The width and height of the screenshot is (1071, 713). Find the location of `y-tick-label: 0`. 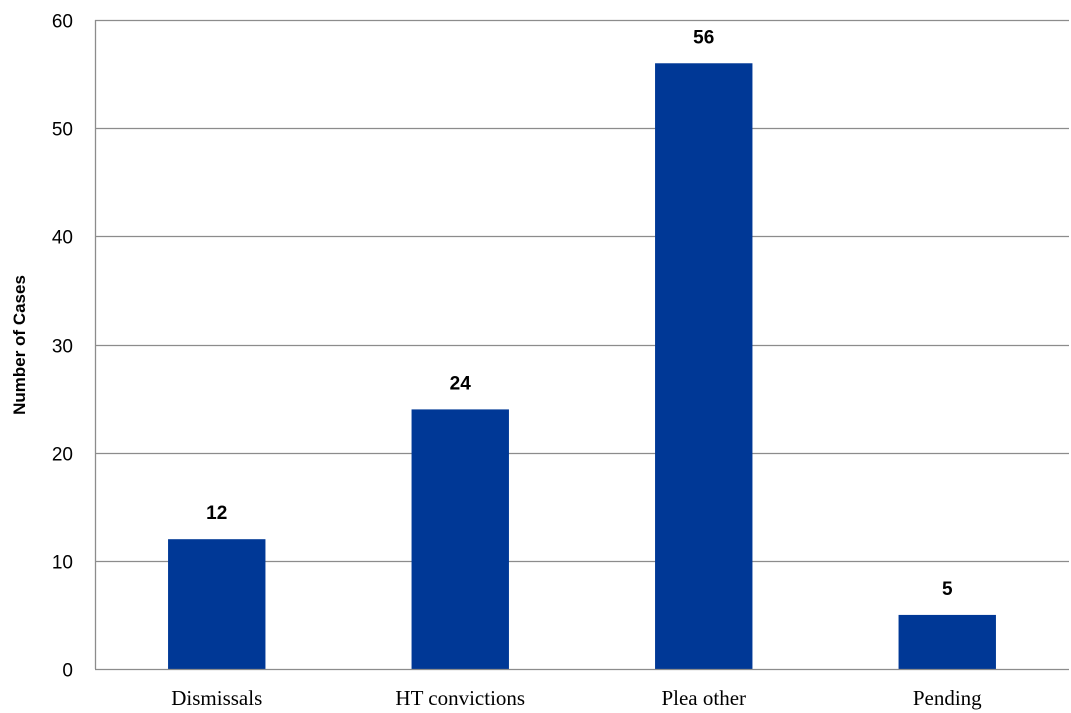

y-tick-label: 0 is located at coordinates (67, 671).